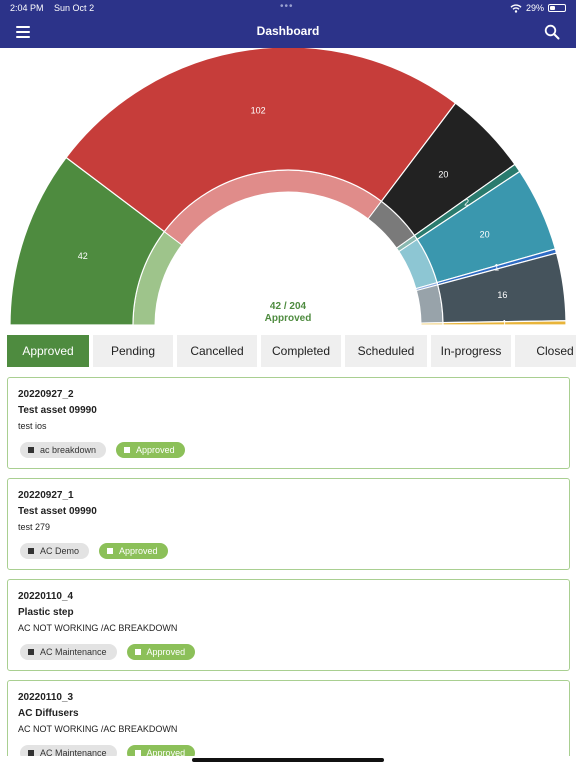 Image resolution: width=576 pixels, height=768 pixels. What do you see at coordinates (68, 450) in the screenshot?
I see `category-label: ac breakdown` at bounding box center [68, 450].